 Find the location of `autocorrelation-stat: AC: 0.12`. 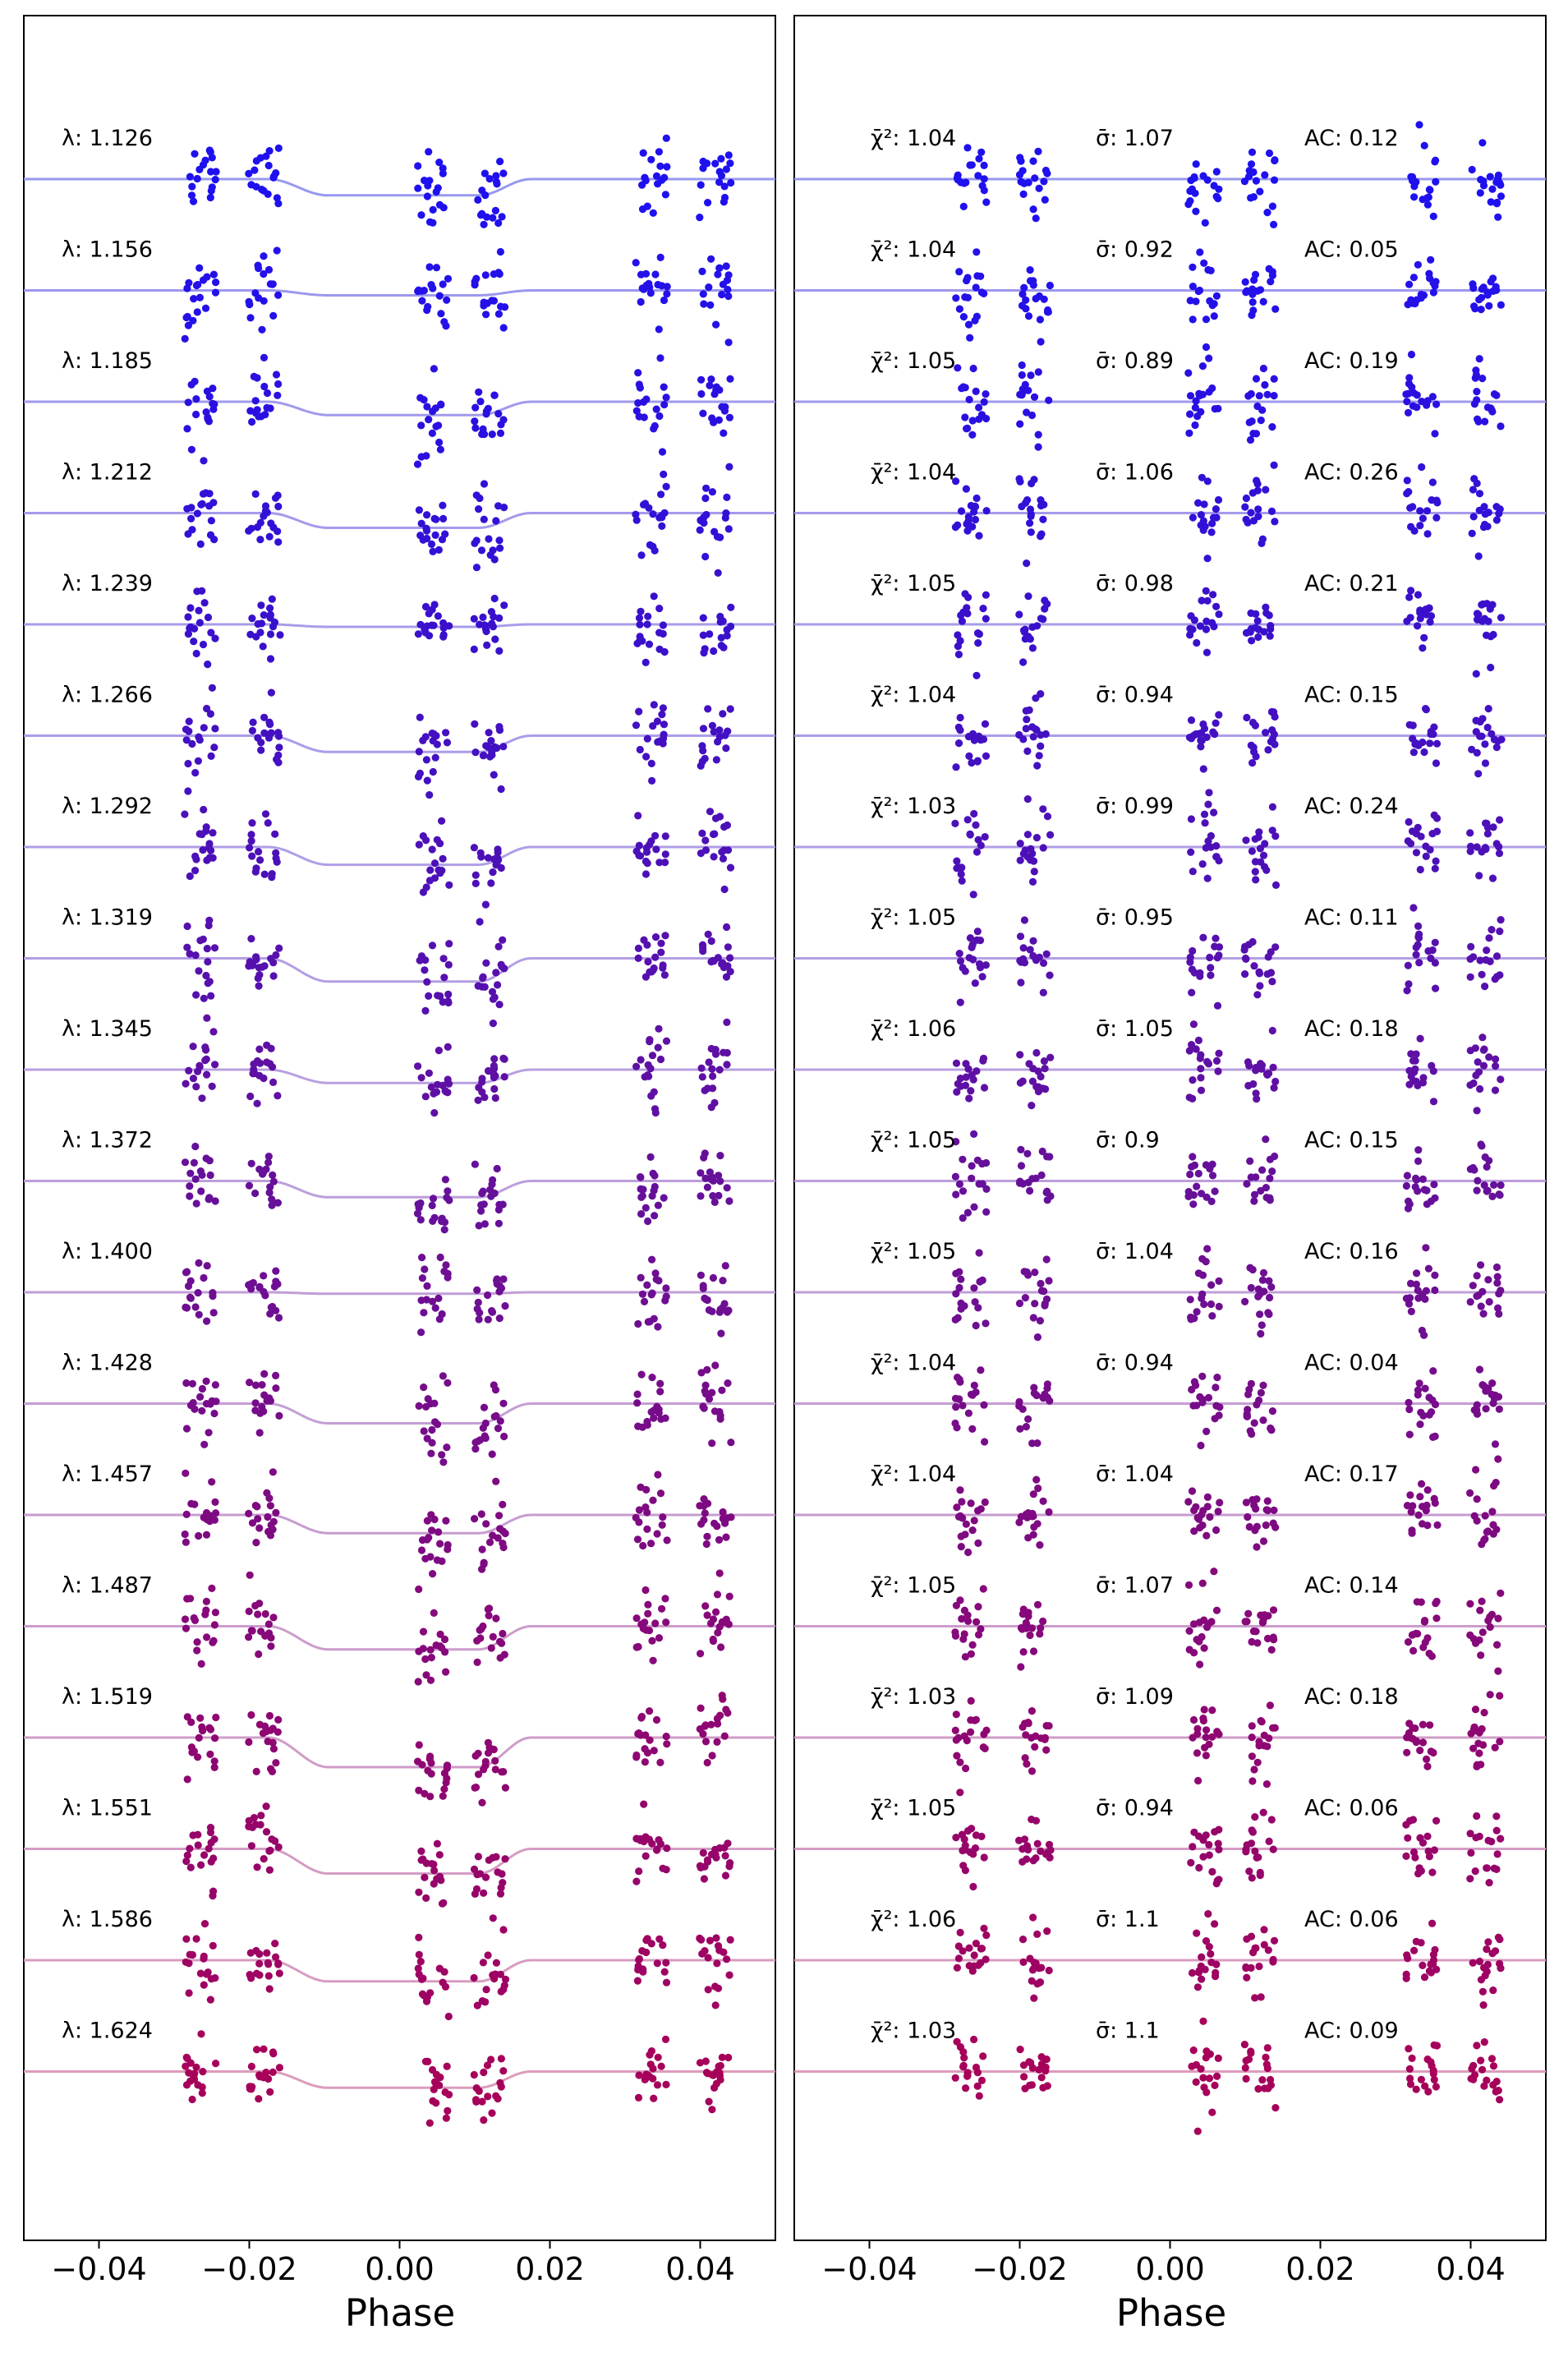

autocorrelation-stat: AC: 0.12 is located at coordinates (1352, 138).